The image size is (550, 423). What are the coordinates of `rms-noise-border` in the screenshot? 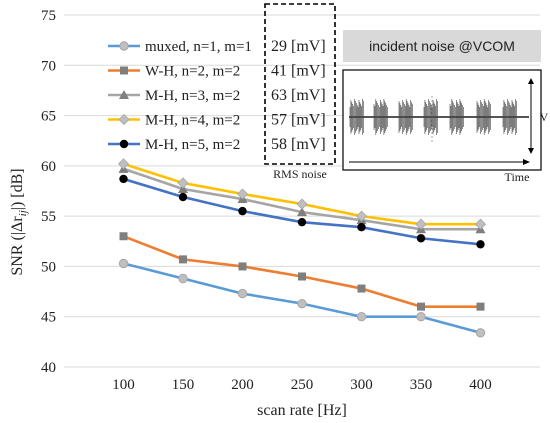 It's located at (300, 84).